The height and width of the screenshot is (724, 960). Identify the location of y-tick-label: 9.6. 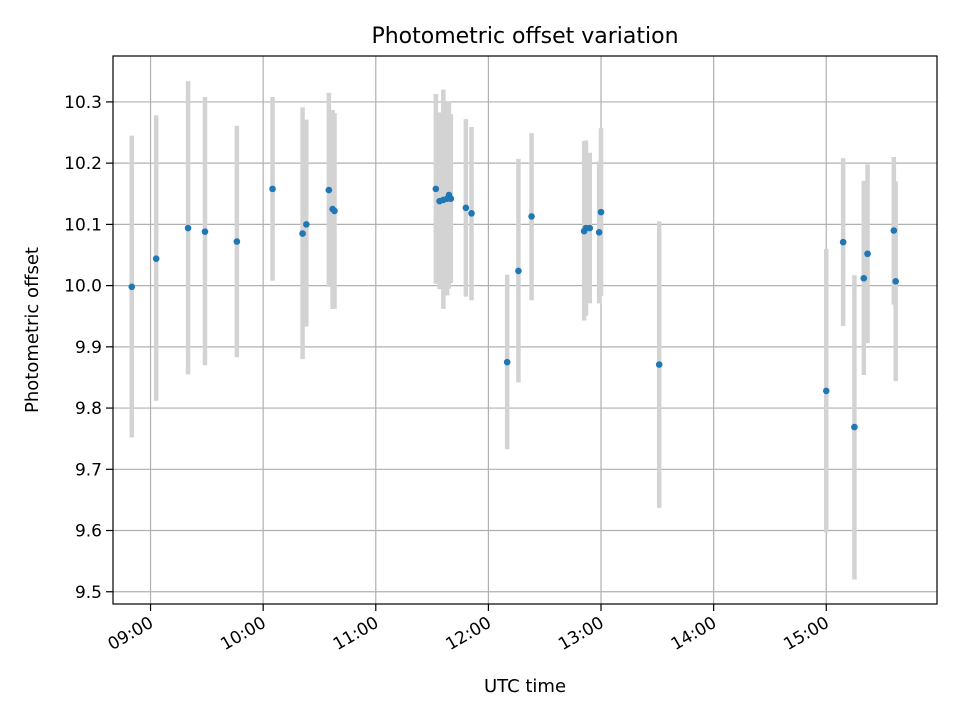
(88, 532).